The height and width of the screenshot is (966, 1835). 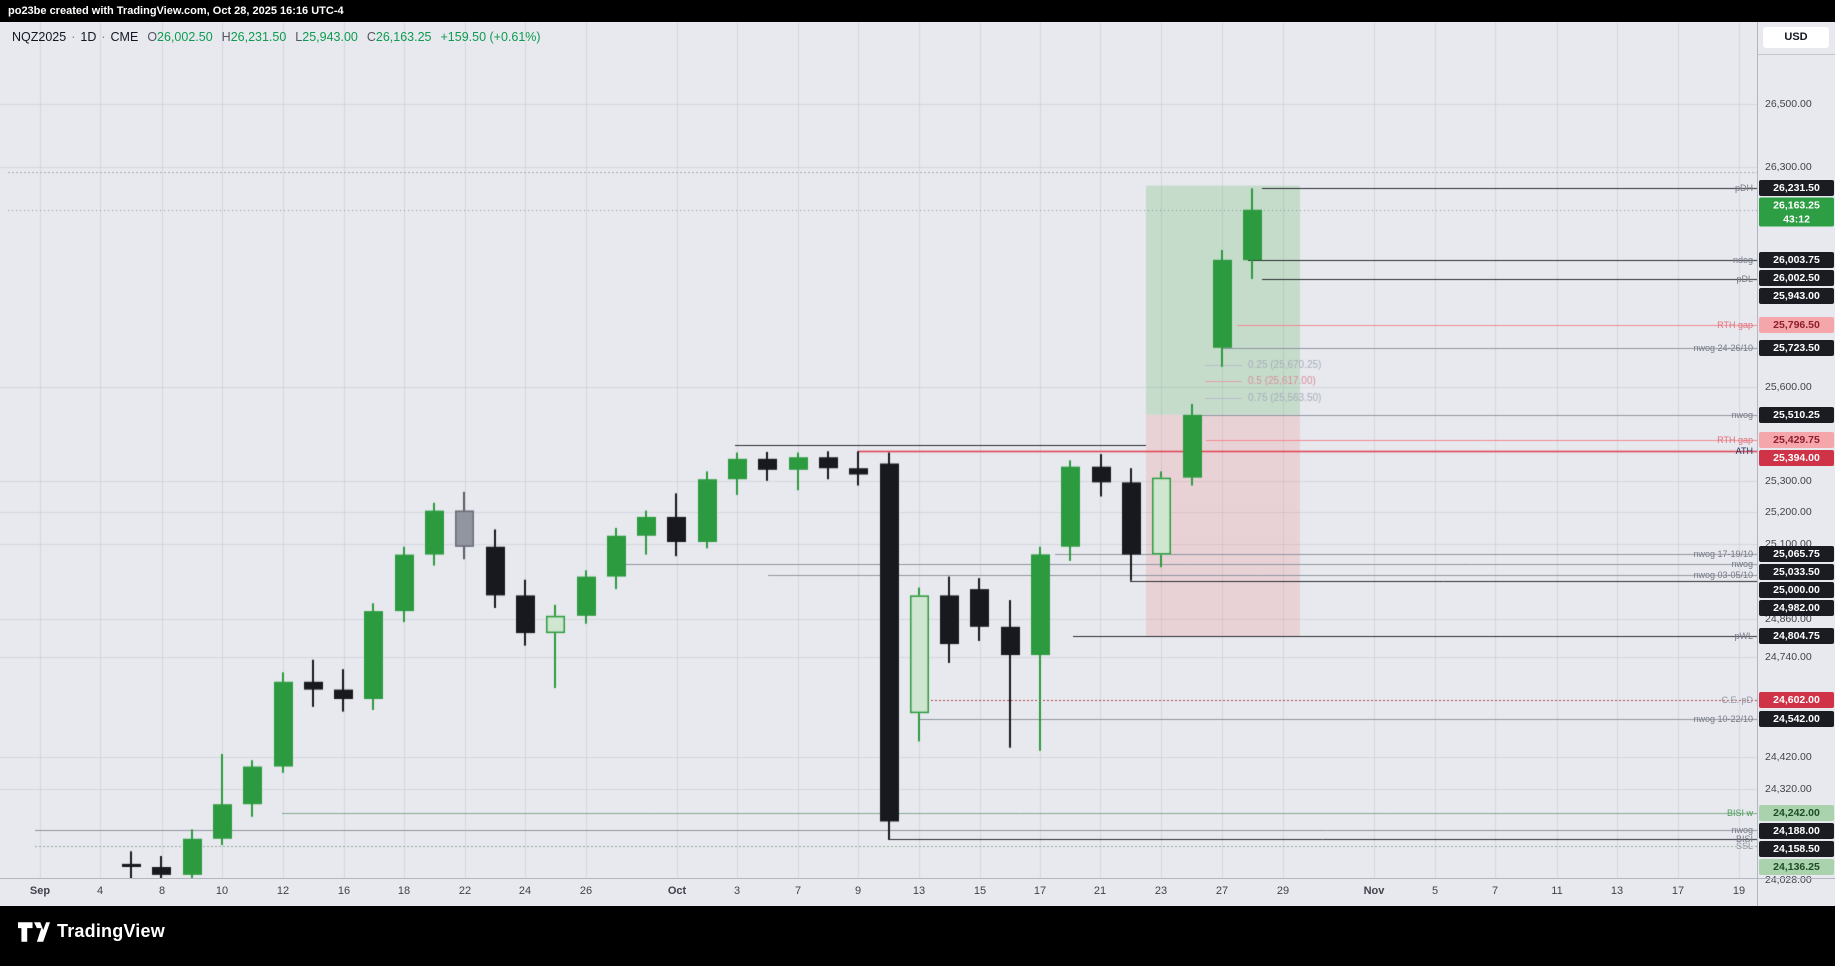 I want to click on price-badge: 26,003.75, so click(x=1796, y=259).